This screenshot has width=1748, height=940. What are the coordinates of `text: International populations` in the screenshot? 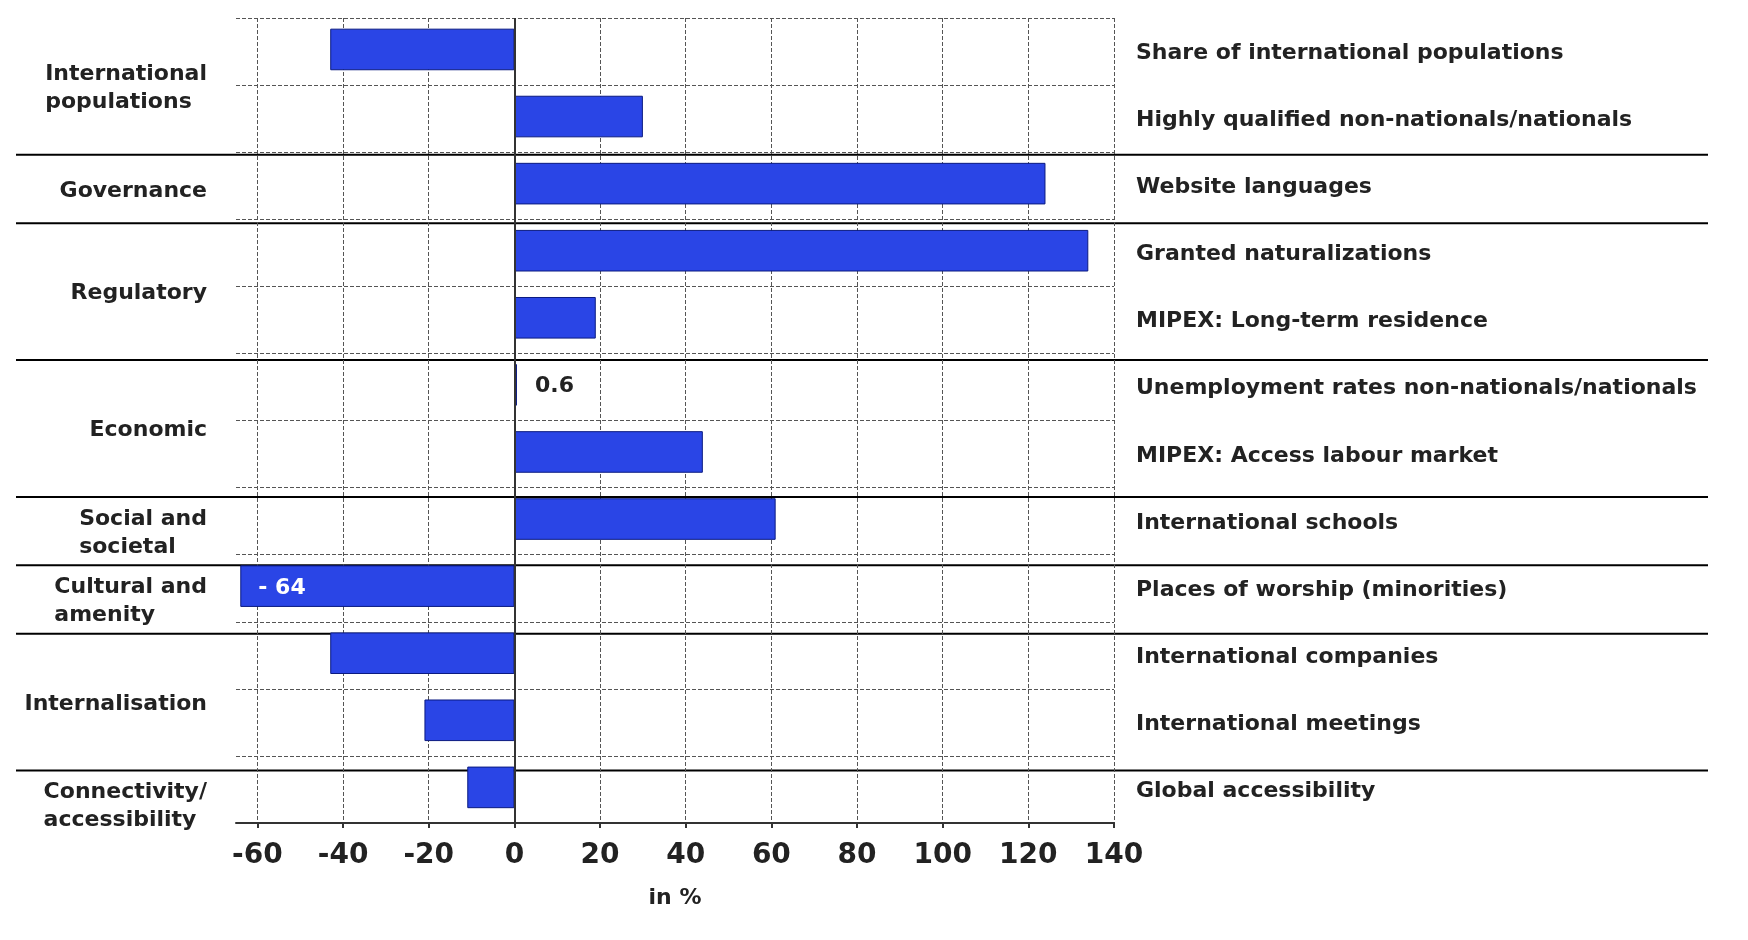 It's located at (126, 86).